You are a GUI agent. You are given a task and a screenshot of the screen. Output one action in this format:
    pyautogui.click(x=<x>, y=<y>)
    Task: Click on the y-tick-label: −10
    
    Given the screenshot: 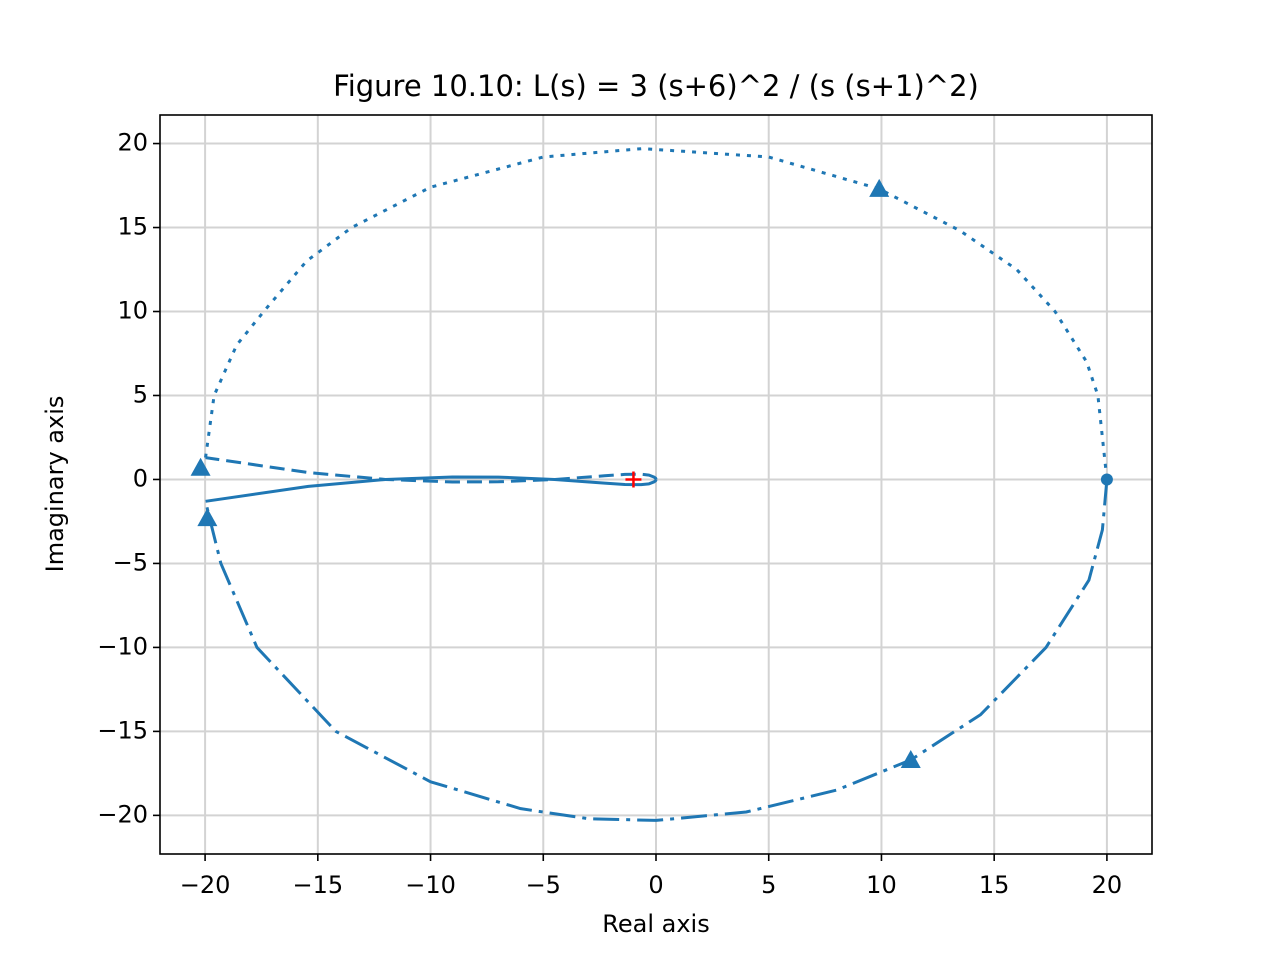 What is the action you would take?
    pyautogui.click(x=122, y=646)
    